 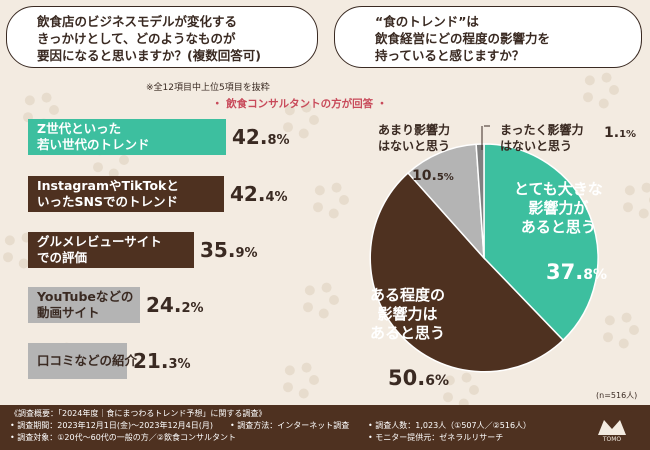 I want to click on bar: Z世代といった 若い世代のトレンド 42.8%, so click(x=159, y=137).